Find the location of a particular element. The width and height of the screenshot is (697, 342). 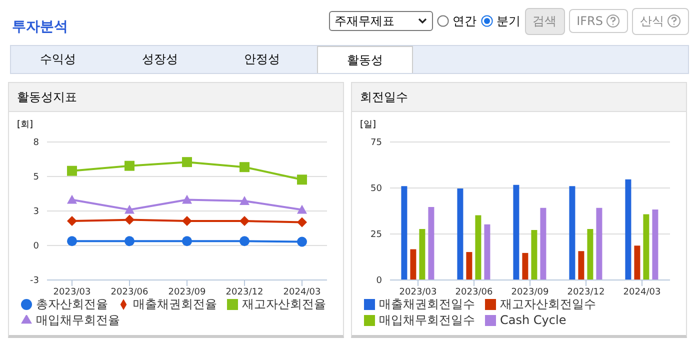

text: 활동성 is located at coordinates (365, 59).